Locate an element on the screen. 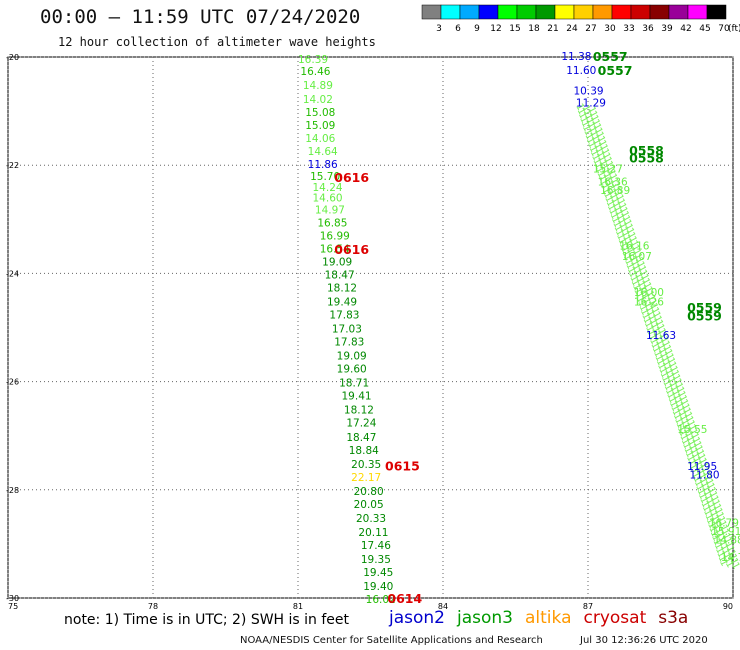  data-point-label: 14.60 is located at coordinates (328, 199).